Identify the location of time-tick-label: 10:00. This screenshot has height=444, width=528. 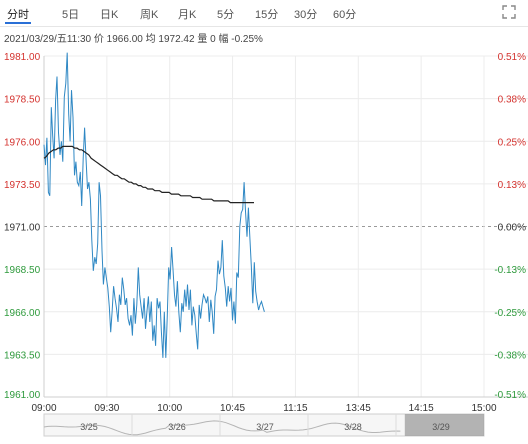
(169, 408).